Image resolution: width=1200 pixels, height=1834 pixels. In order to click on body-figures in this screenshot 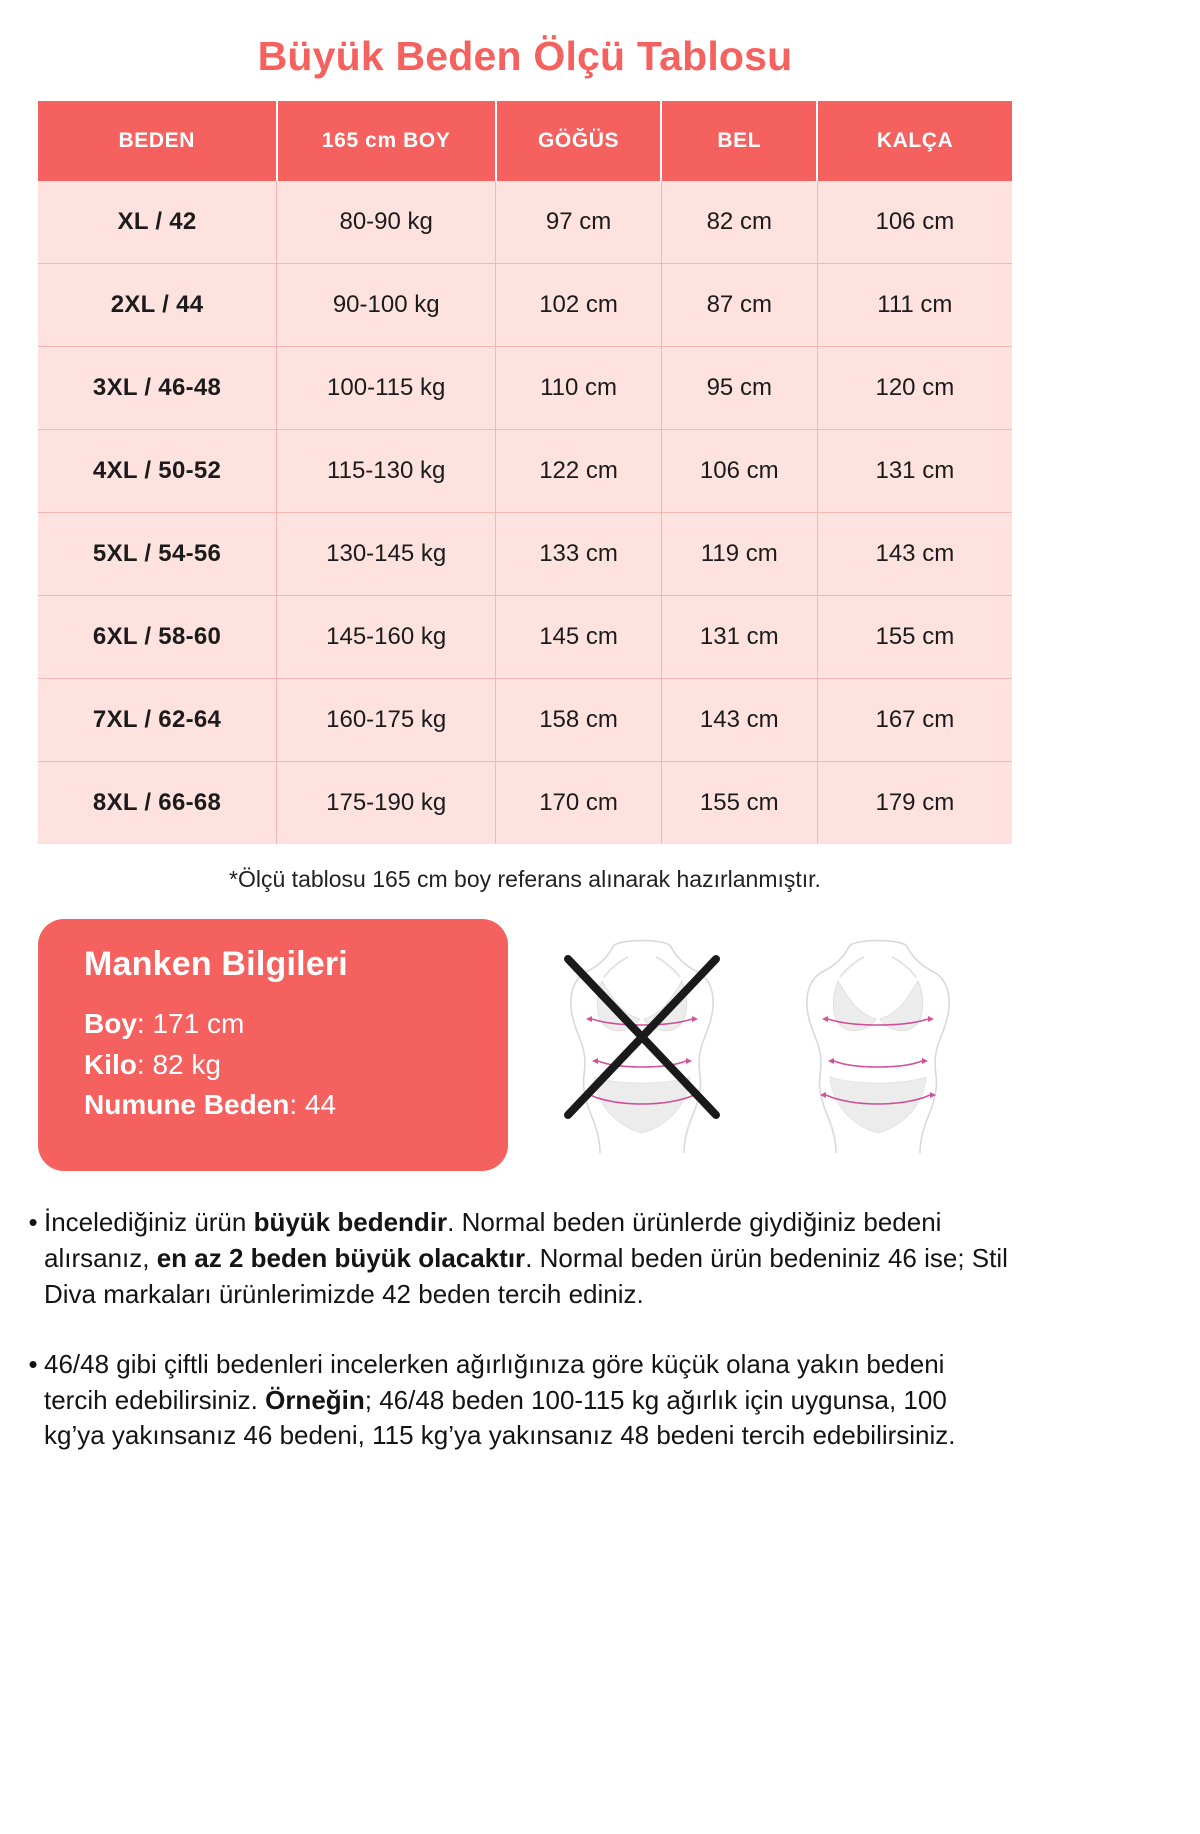, I will do `click(760, 1038)`.